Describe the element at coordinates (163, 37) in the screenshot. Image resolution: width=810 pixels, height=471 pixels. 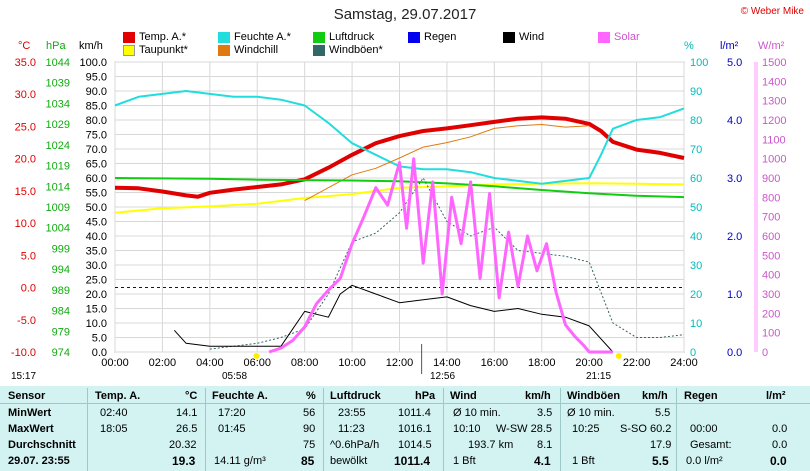
I see `legend-temp-label: Temp. A.*` at that location.